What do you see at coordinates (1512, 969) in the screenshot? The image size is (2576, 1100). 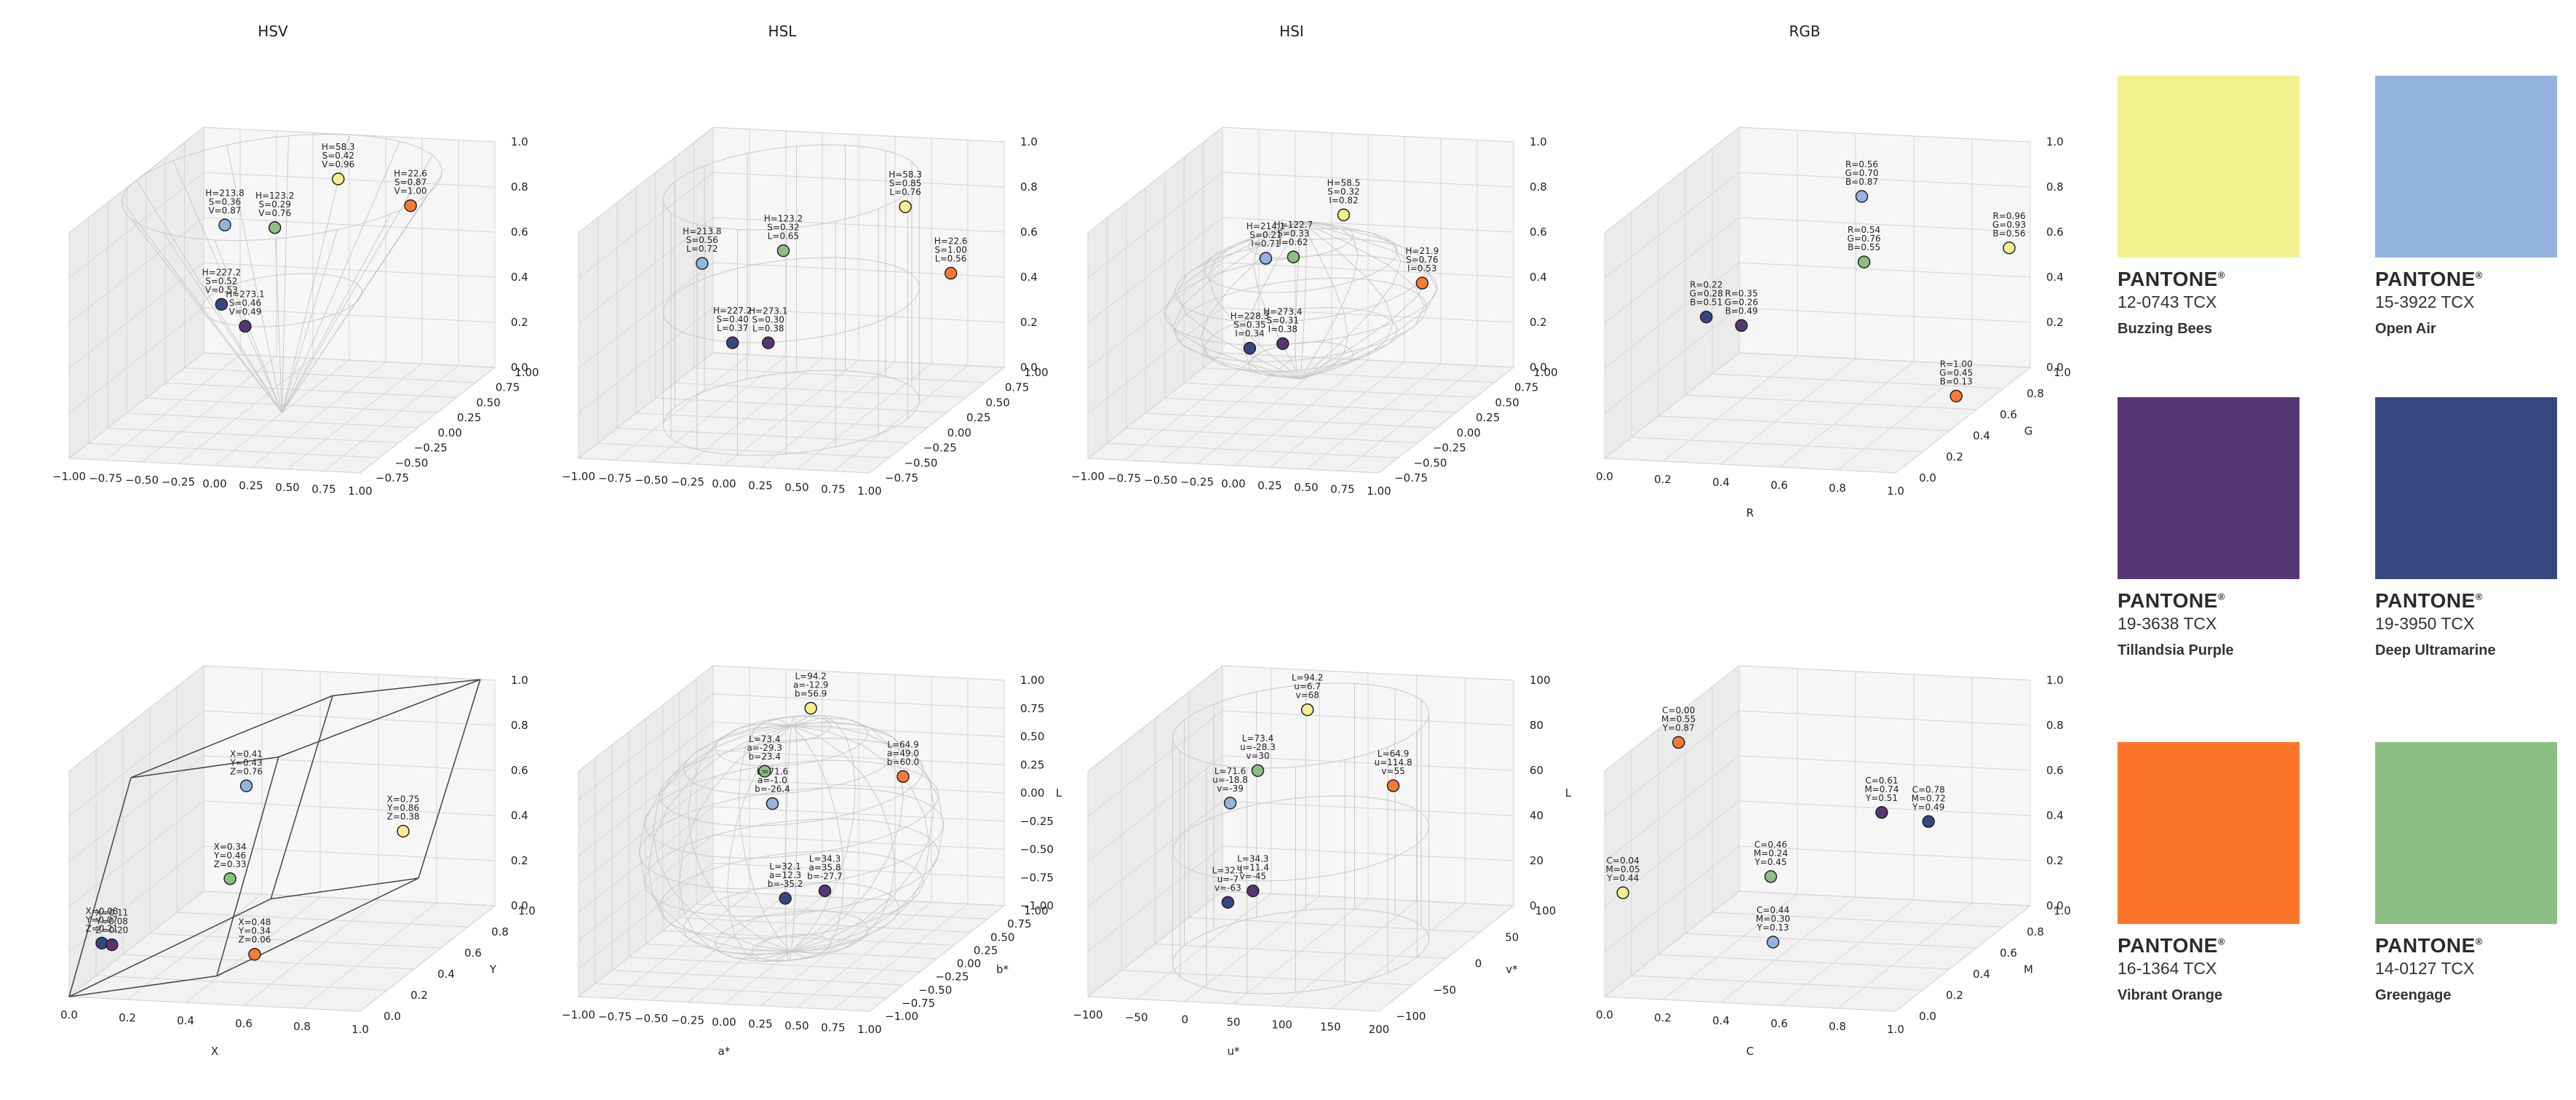 I see `y-axis-label: v*` at bounding box center [1512, 969].